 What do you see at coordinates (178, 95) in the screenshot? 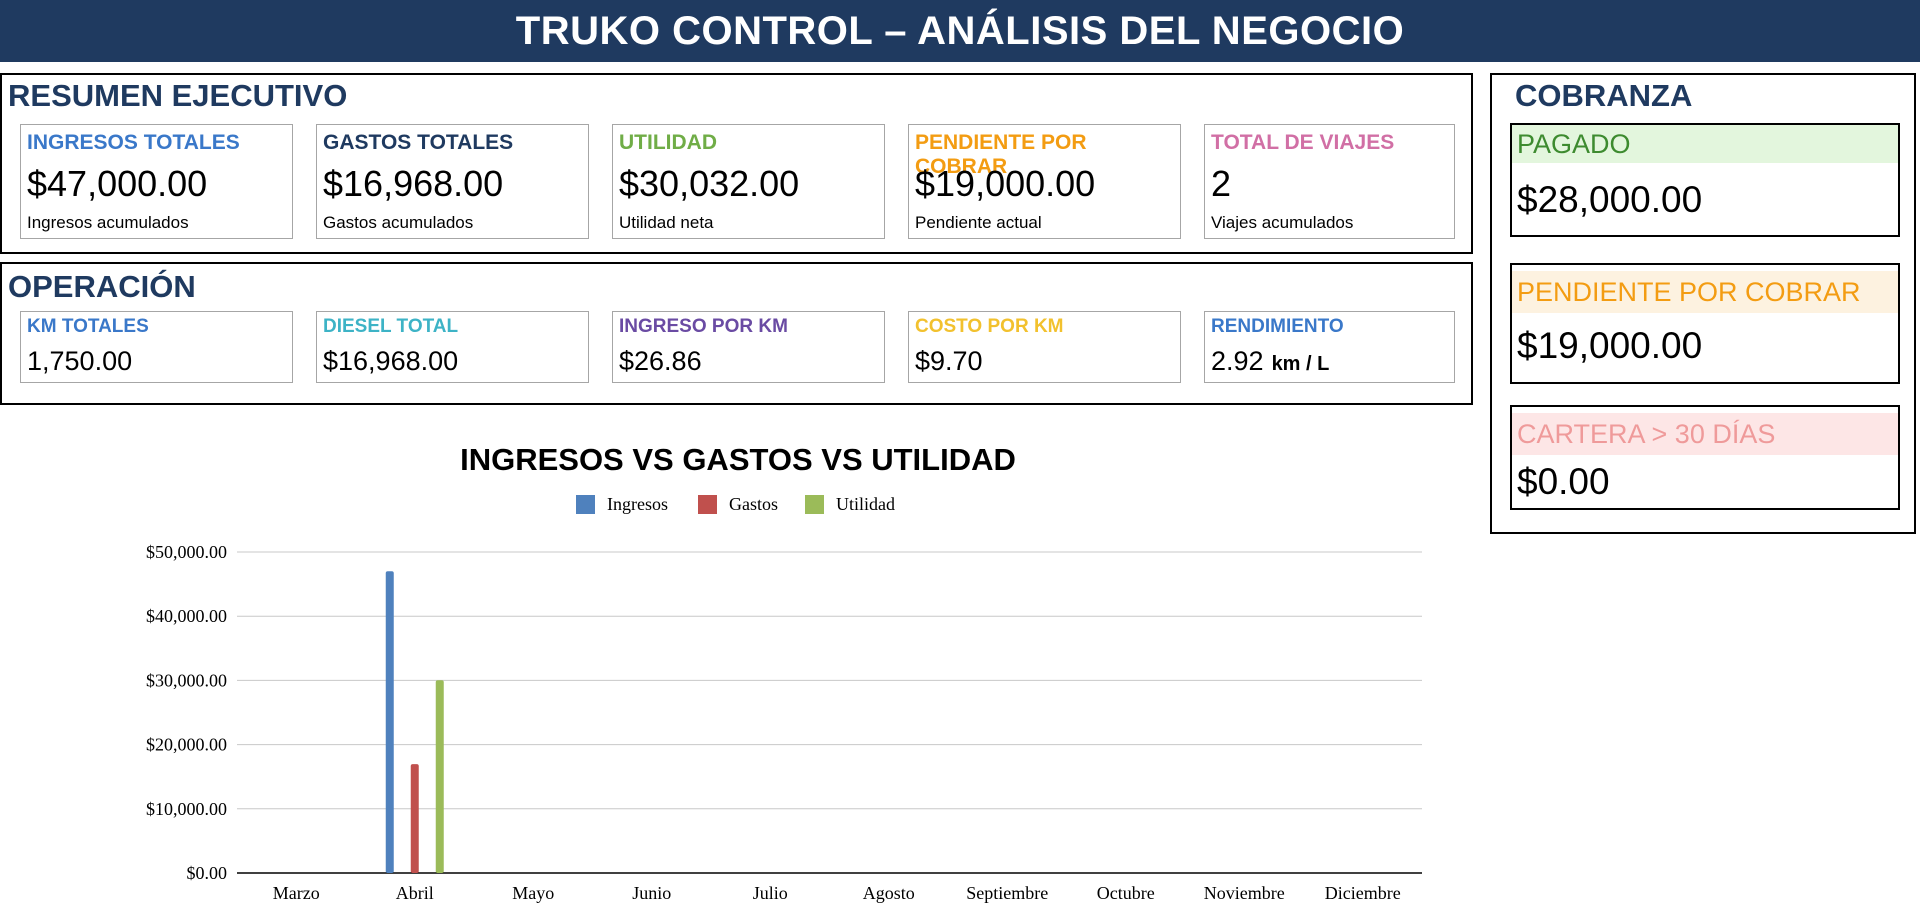
I see `resumen-title: RESUMEN EJECUTIVO` at bounding box center [178, 95].